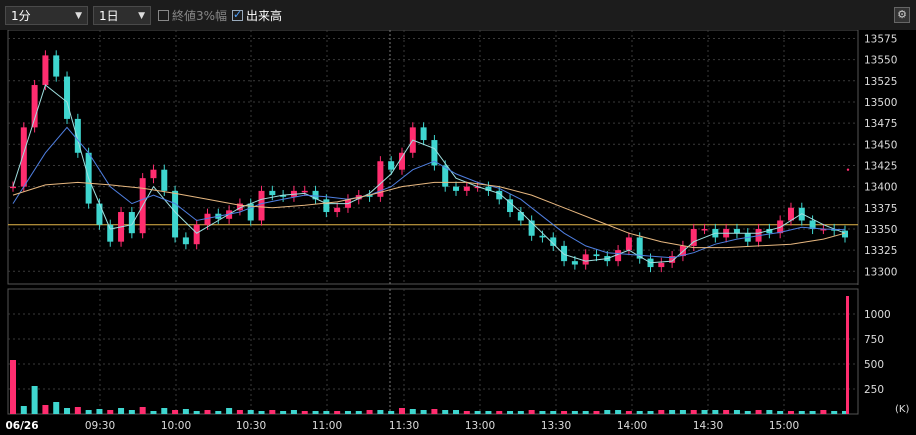 This screenshot has width=916, height=435. Describe the element at coordinates (122, 15) in the screenshot. I see `period-select: 1日 ▼` at that location.